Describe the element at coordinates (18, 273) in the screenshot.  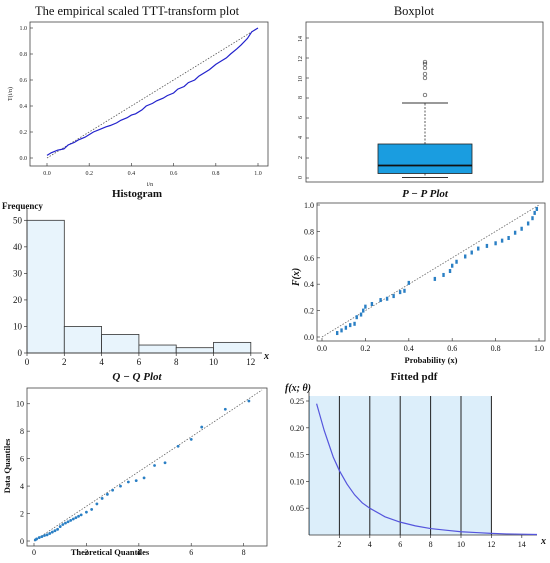
I see `histogram-y-tick-label: 30` at that location.